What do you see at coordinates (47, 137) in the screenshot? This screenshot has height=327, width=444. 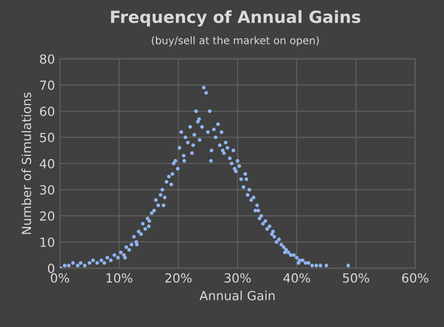 I see `y-tick-label: 50` at bounding box center [47, 137].